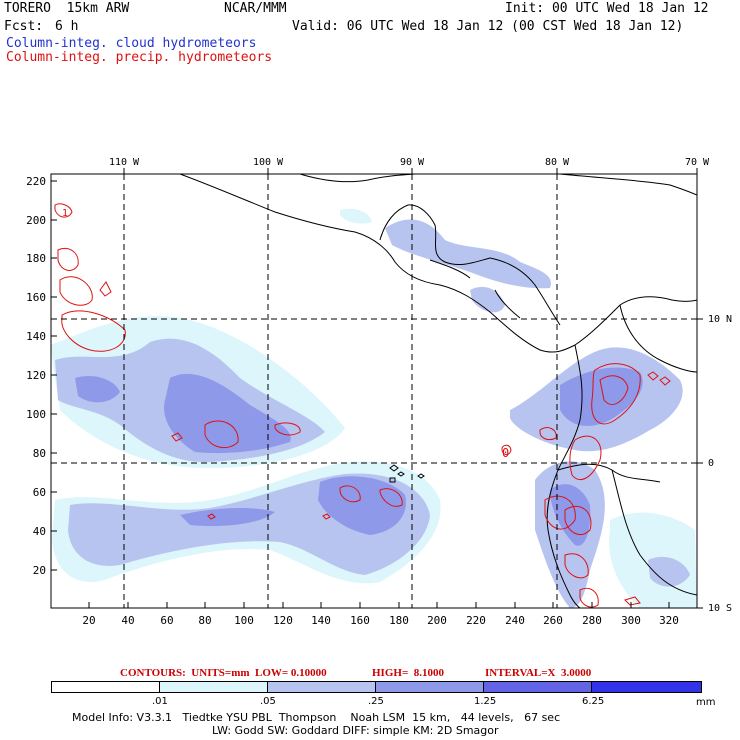 Image resolution: width=740 pixels, height=740 pixels. Describe the element at coordinates (720, 608) in the screenshot. I see `lat-label: 10 S` at that location.